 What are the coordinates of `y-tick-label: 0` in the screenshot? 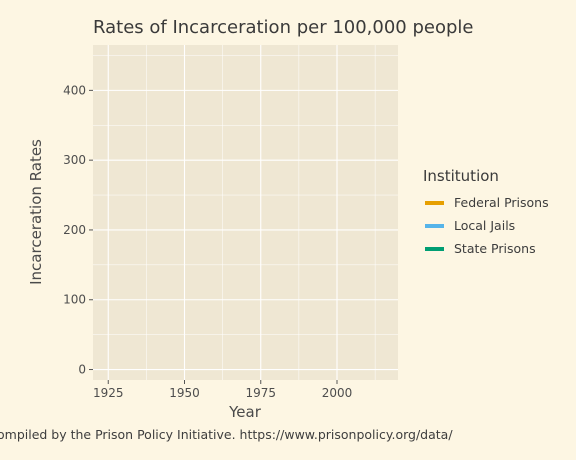 It's located at (82, 370).